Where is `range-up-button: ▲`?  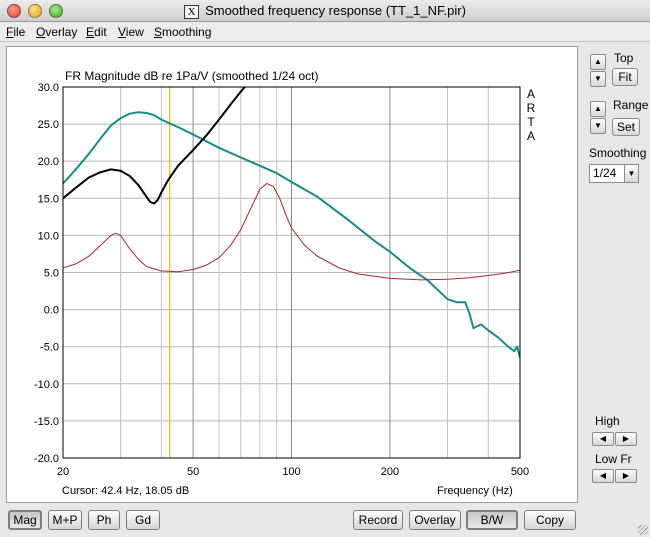 range-up-button: ▲ is located at coordinates (598, 109).